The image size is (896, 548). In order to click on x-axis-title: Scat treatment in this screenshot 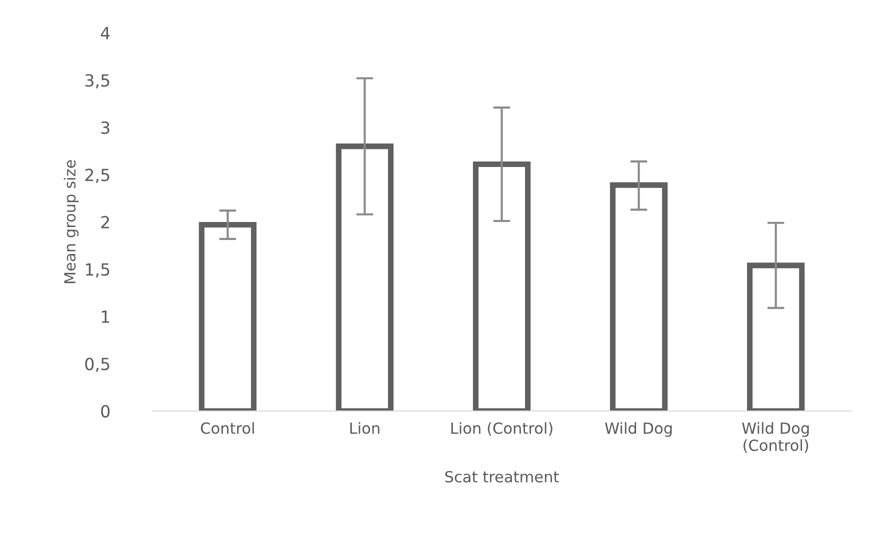, I will do `click(502, 476)`.